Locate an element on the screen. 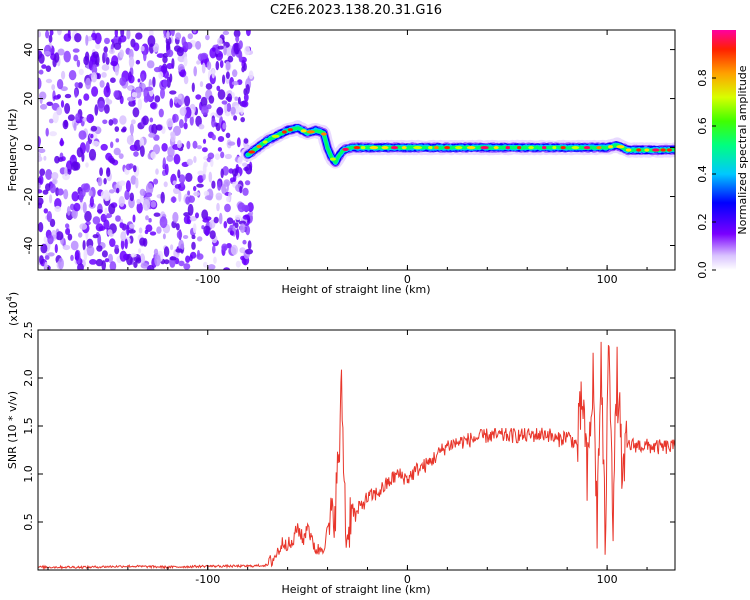  y-tick-label: 0 is located at coordinates (28, 147).